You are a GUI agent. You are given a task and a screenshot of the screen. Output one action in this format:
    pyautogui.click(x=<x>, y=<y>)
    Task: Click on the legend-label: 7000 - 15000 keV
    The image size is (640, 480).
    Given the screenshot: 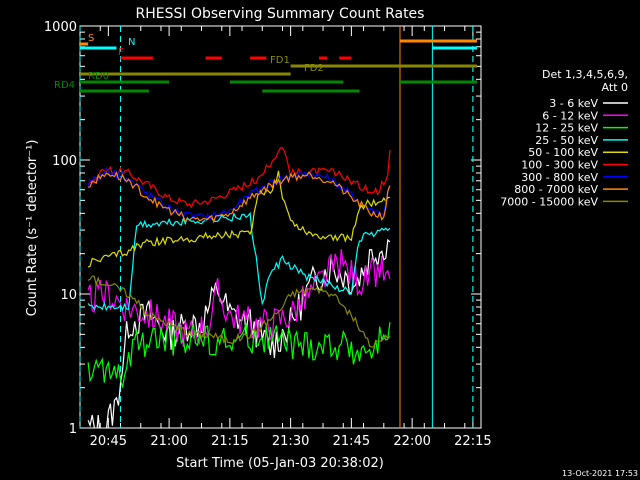 What is the action you would take?
    pyautogui.click(x=549, y=201)
    